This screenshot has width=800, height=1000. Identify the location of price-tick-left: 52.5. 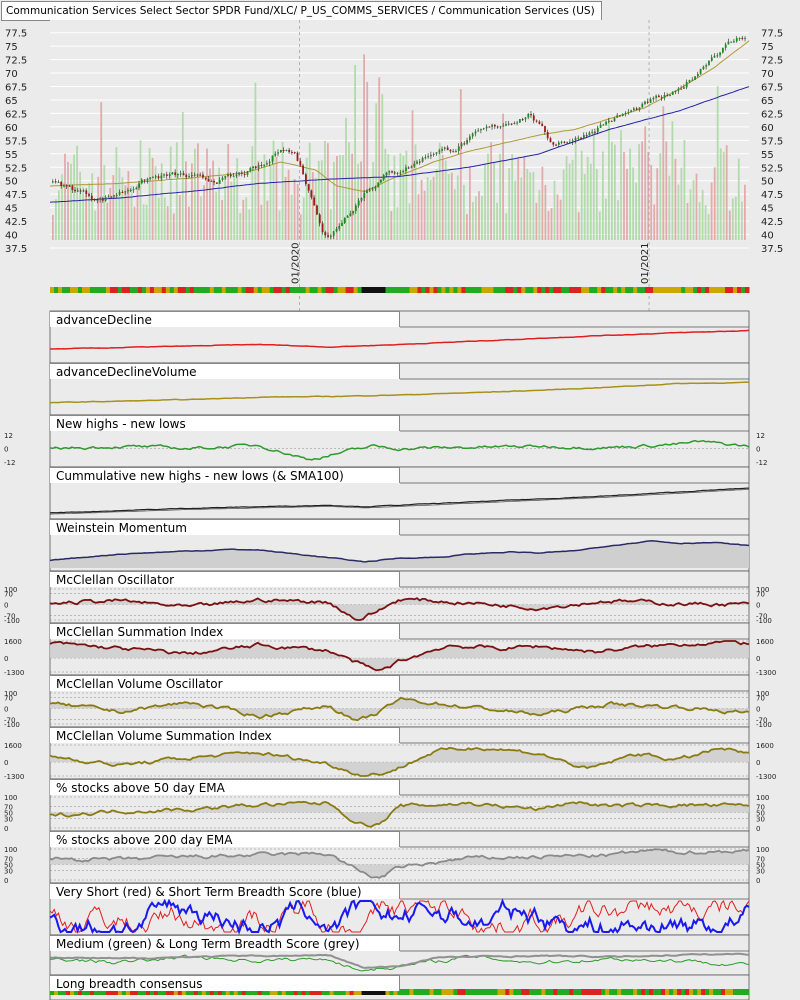
(16, 168).